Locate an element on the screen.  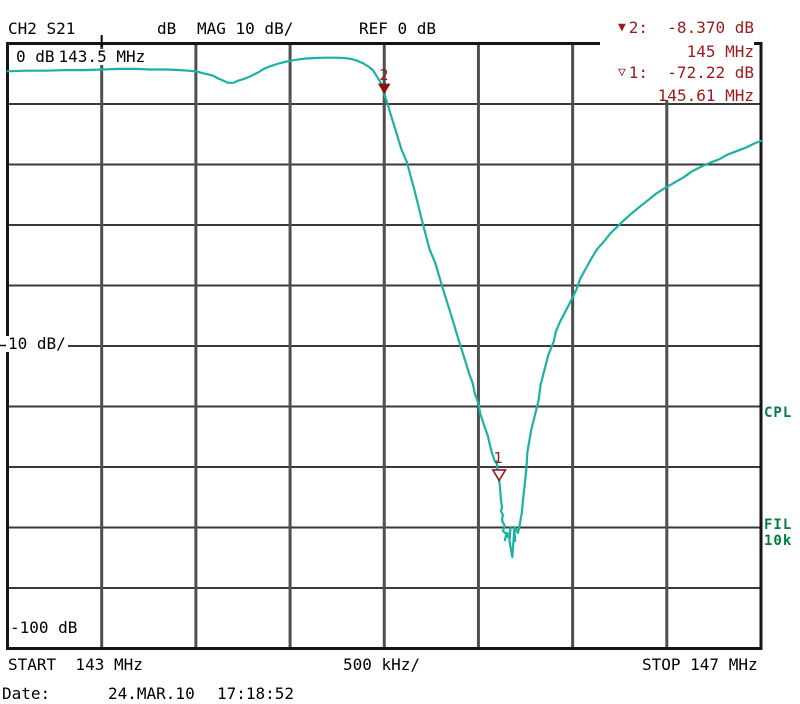
channel-label: CH2 S21 is located at coordinates (42, 28).